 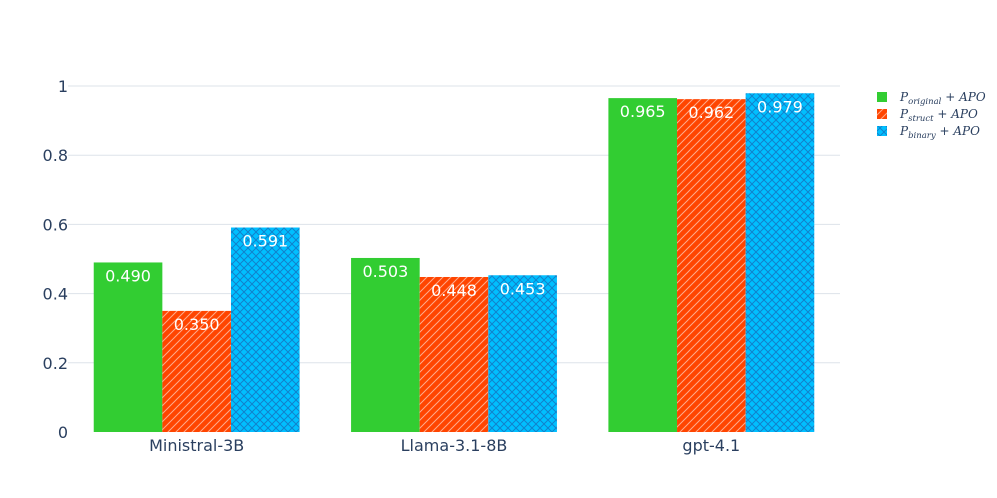 I want to click on data-label: 0.448, so click(x=454, y=290).